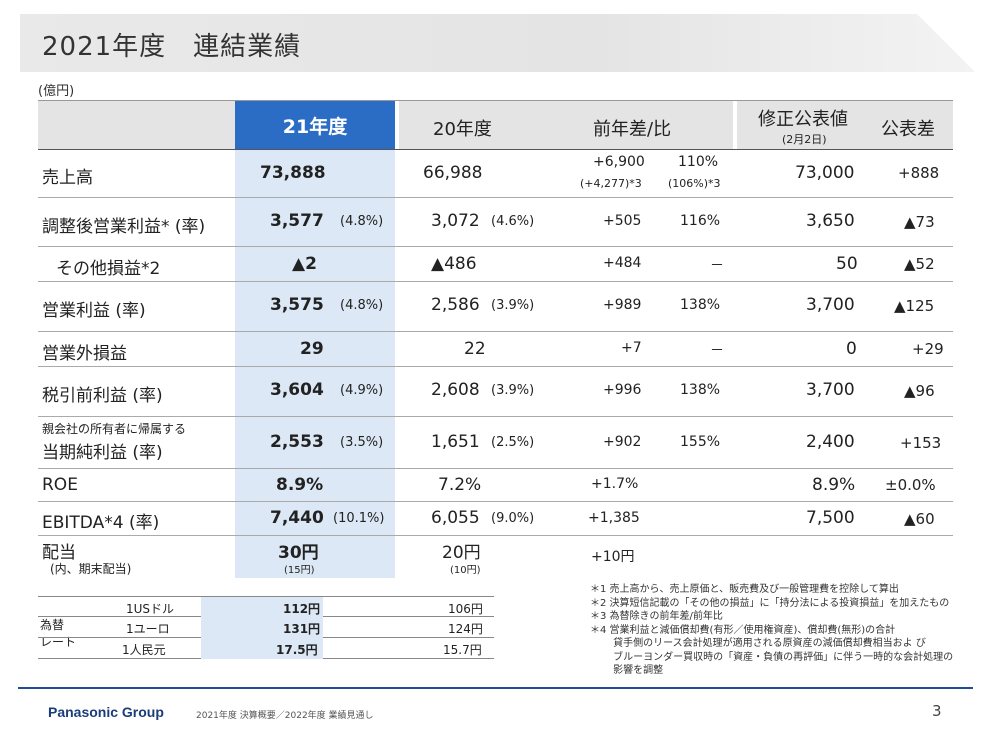 Image resolution: width=1000 pixels, height=735 pixels. What do you see at coordinates (304, 264) in the screenshot?
I see `value-fy21: ▲2` at bounding box center [304, 264].